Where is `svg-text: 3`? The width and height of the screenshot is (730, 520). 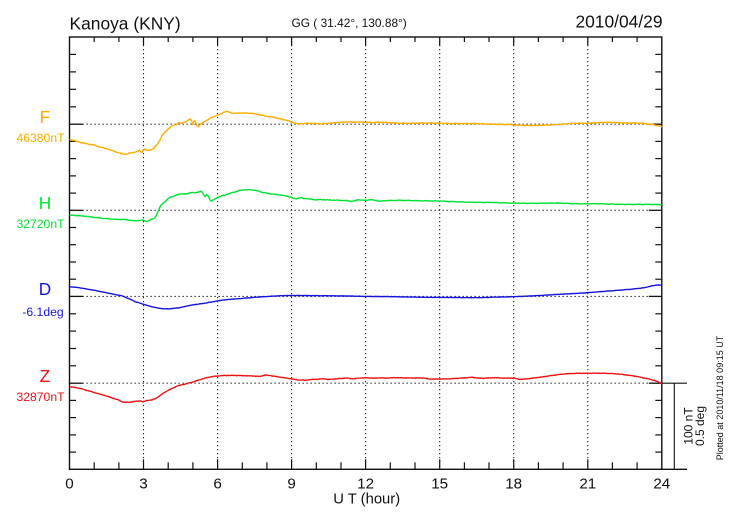
svg-text: 3 is located at coordinates (143, 484).